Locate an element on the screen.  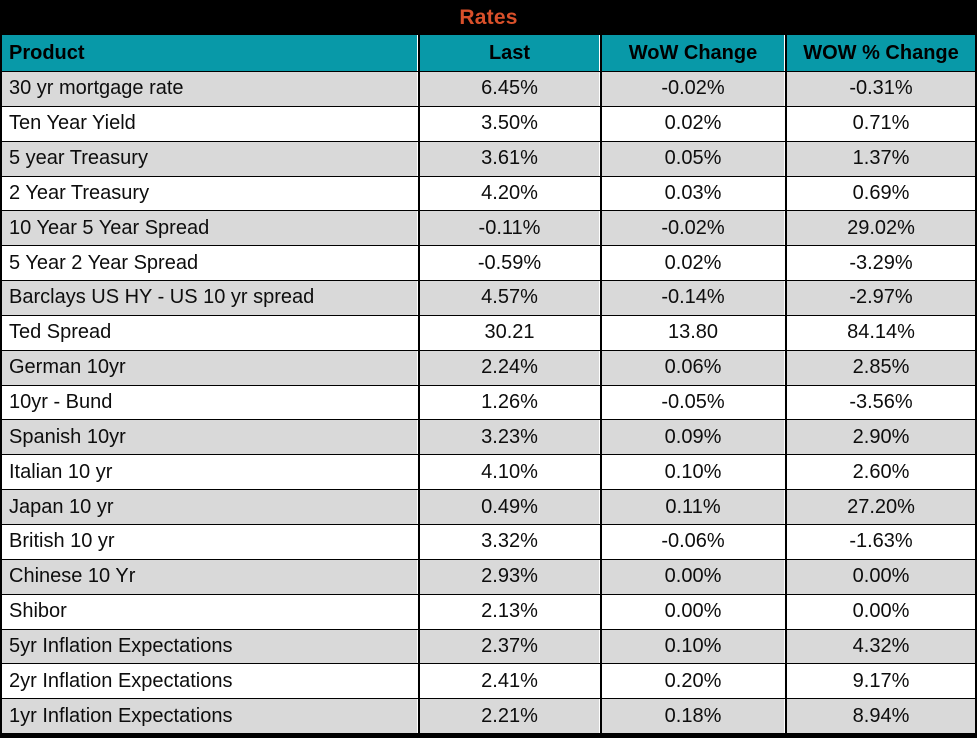
last-value-cell: -0.59% is located at coordinates (509, 263).